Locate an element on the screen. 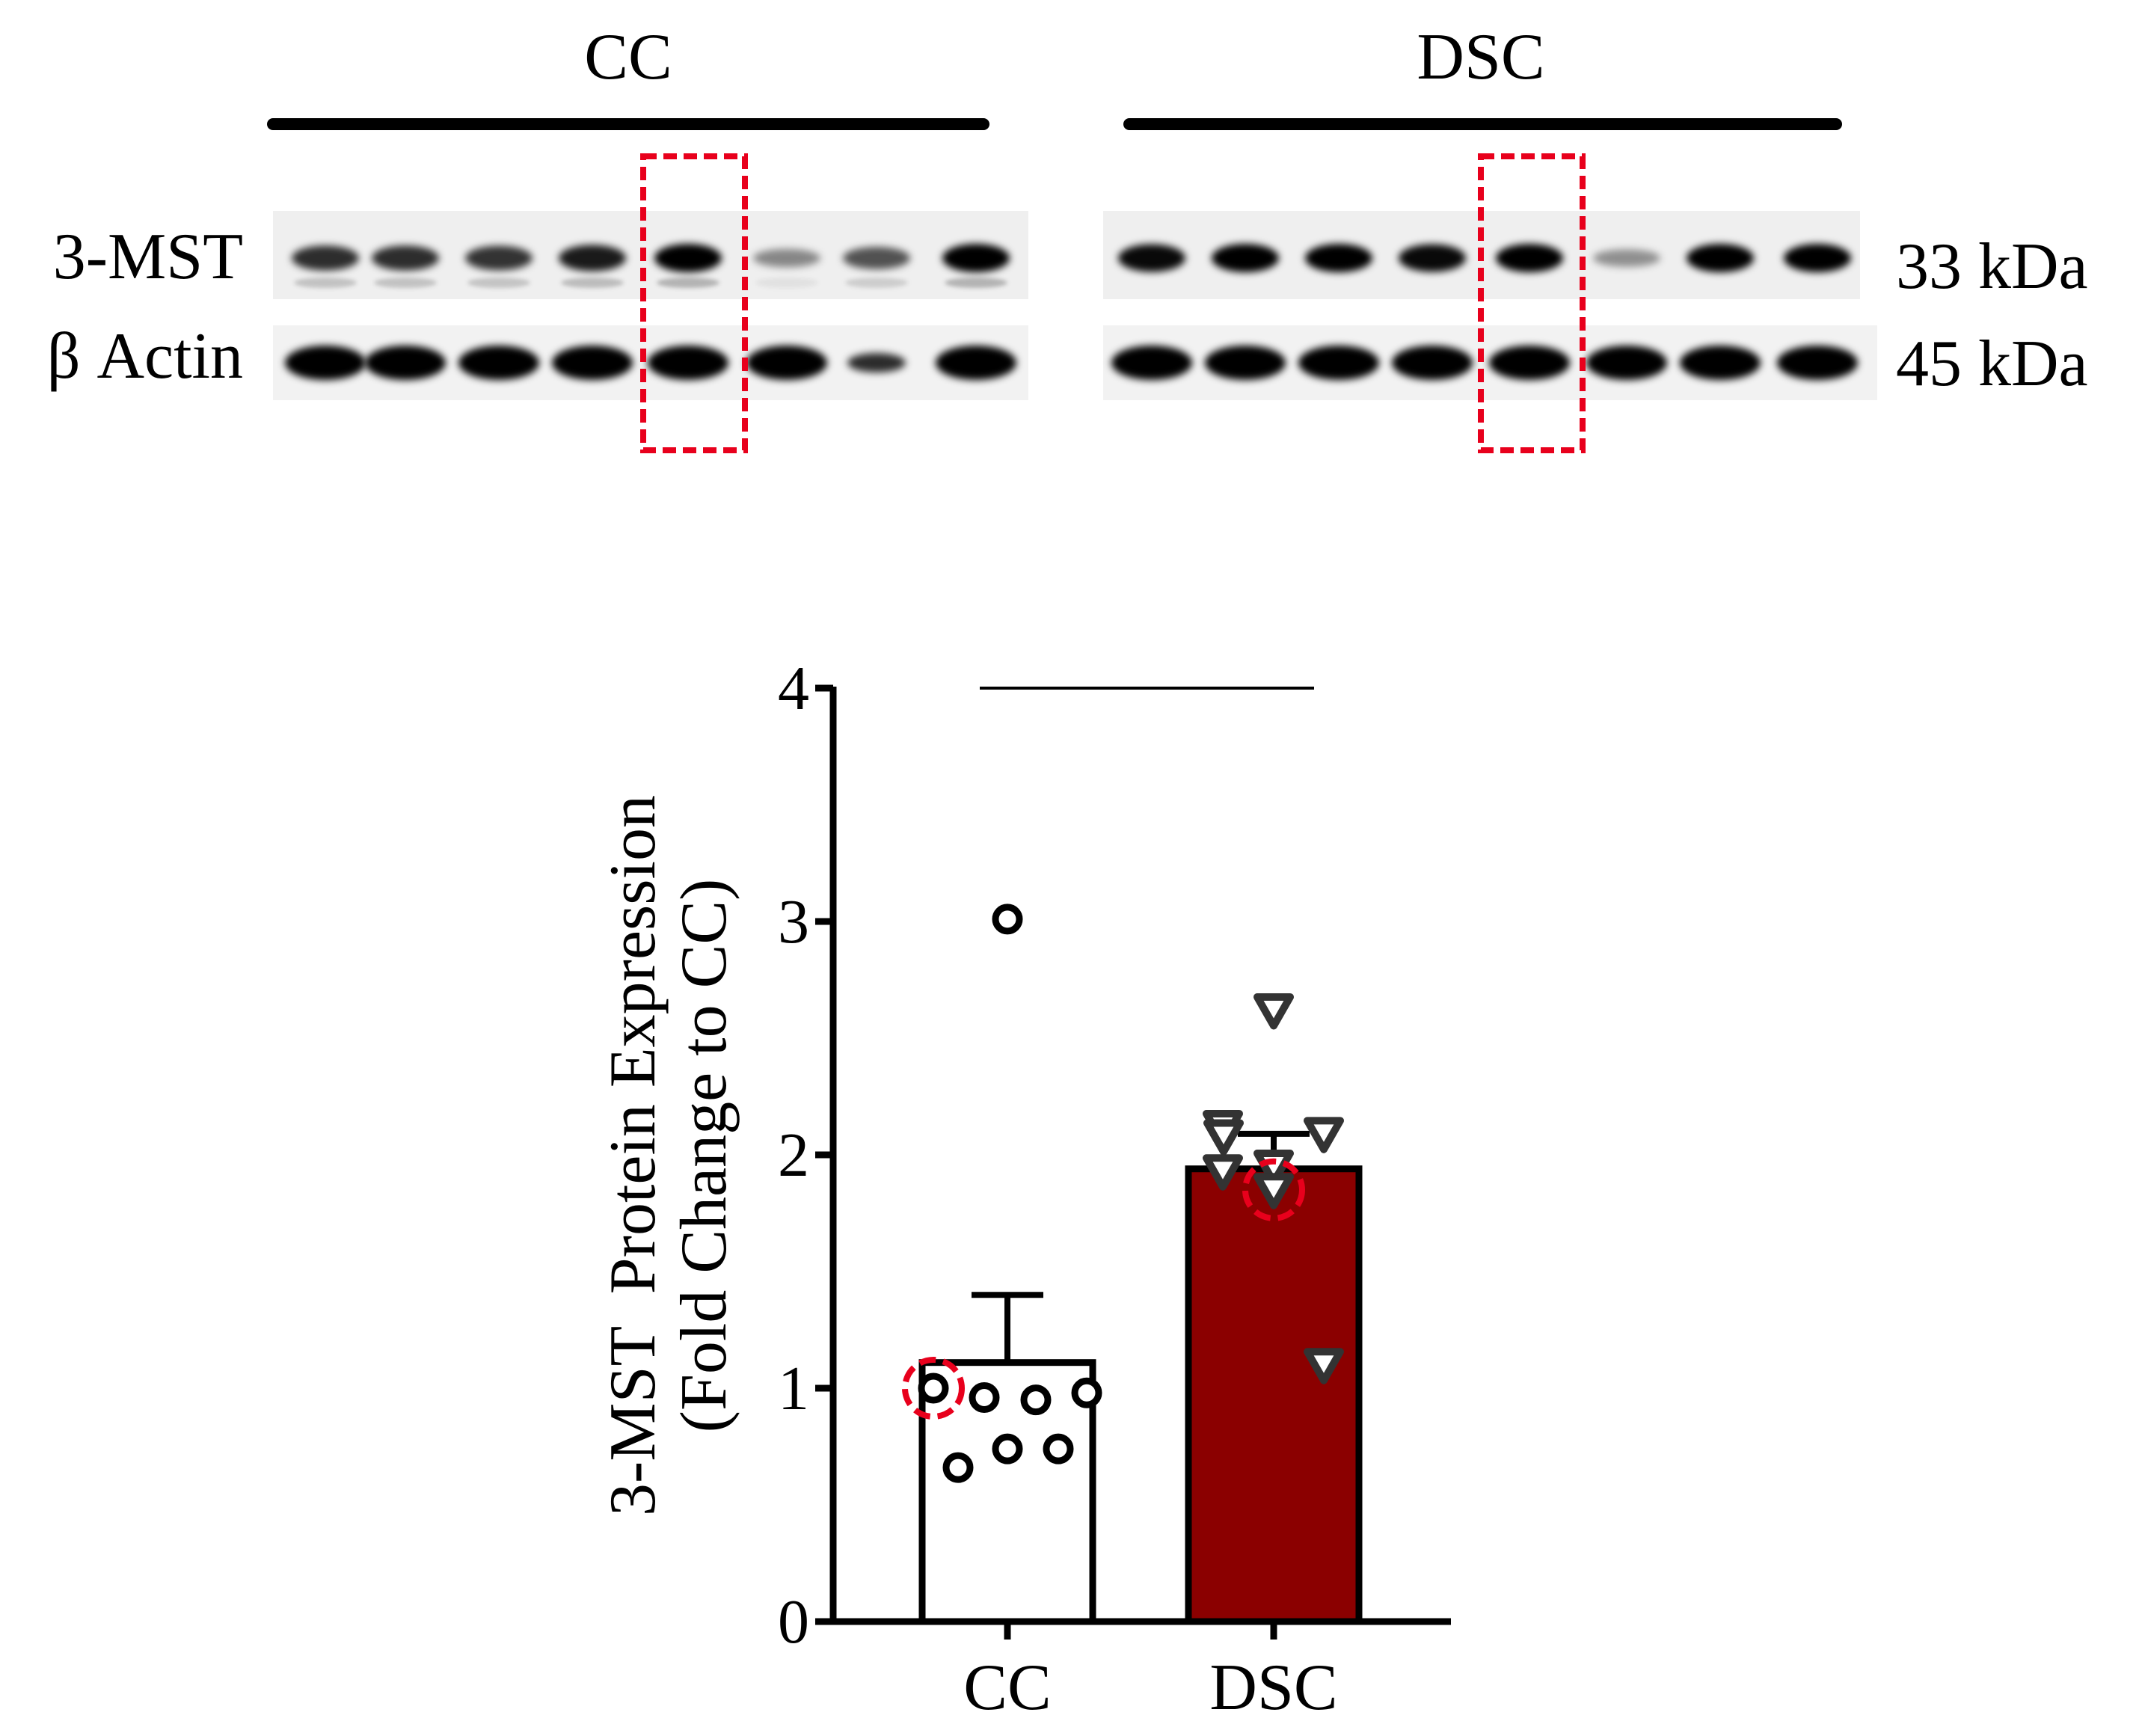 The height and width of the screenshot is (1736, 2142). x-ticks: CC DSC is located at coordinates (1150, 1673).